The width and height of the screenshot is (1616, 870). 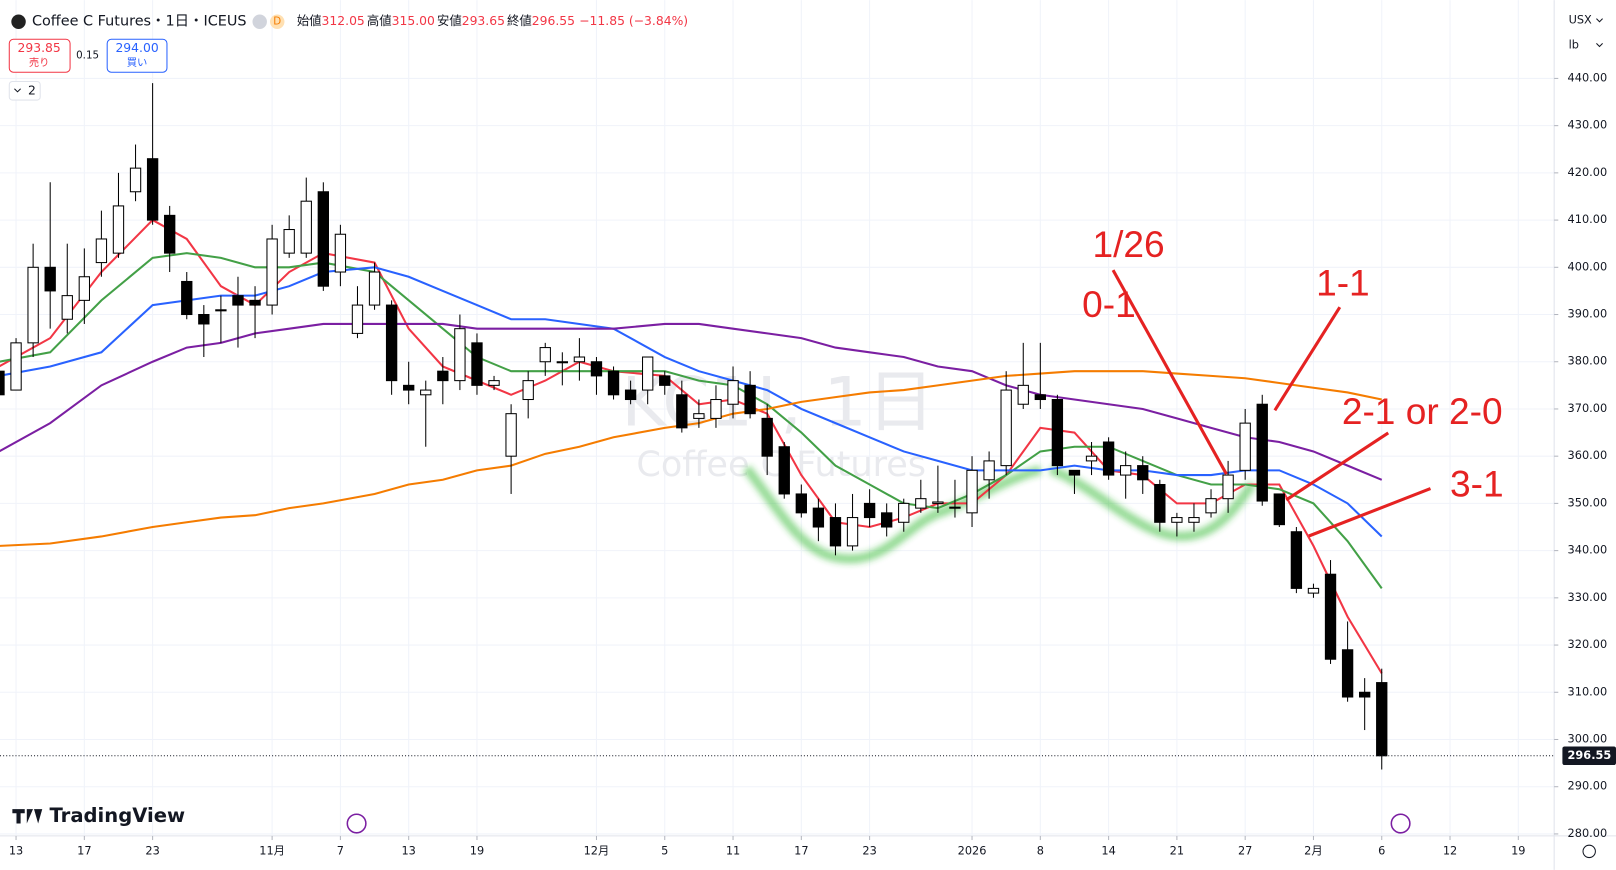 I want to click on x-tick-label: 2026, so click(x=972, y=850).